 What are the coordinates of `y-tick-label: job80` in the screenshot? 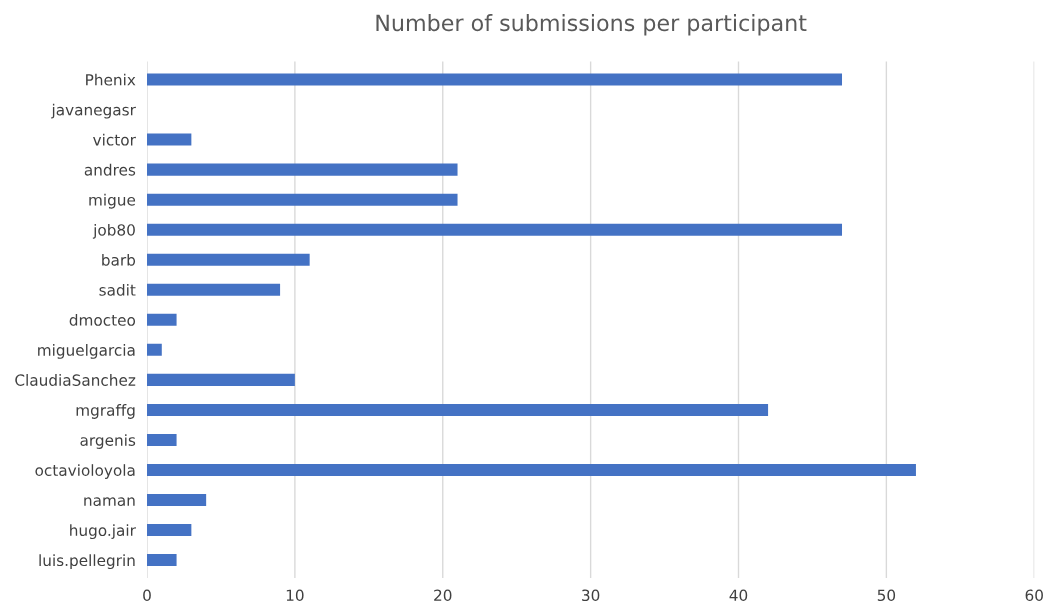 It's located at (113, 231).